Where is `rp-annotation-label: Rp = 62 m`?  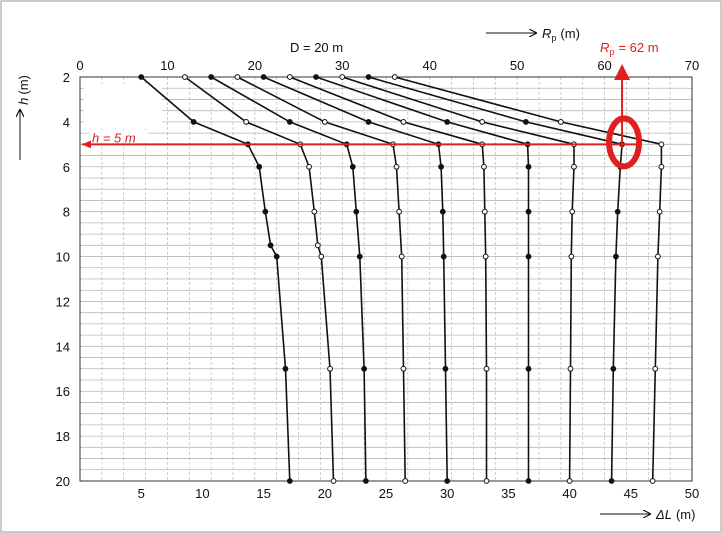 rp-annotation-label: Rp = 62 m is located at coordinates (629, 48).